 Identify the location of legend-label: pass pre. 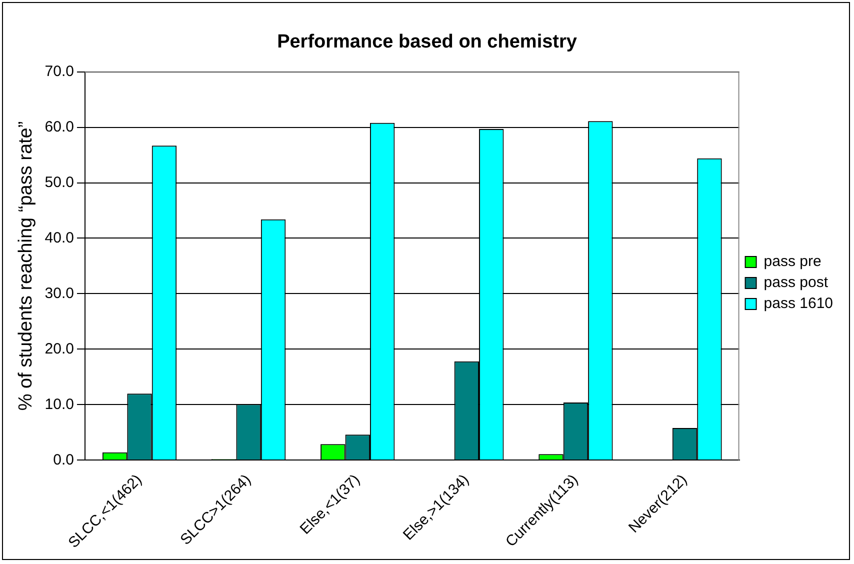
(793, 261).